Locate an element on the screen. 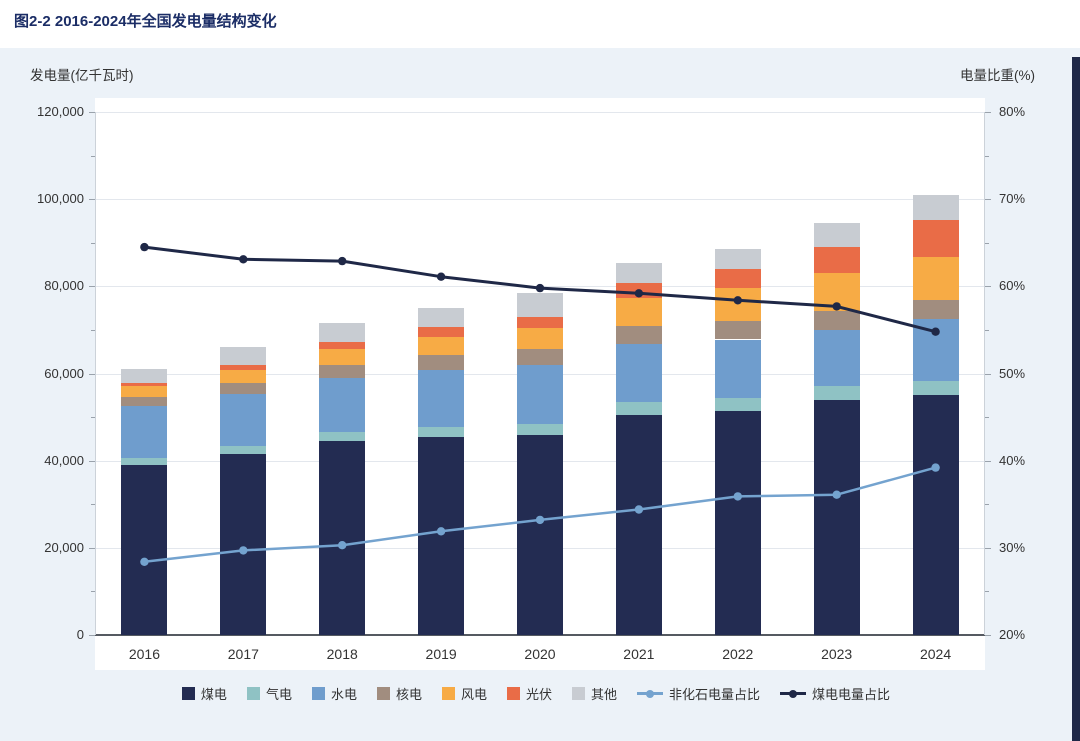 The width and height of the screenshot is (1080, 741). left-axis-tick-label: 40,000 is located at coordinates (64, 460).